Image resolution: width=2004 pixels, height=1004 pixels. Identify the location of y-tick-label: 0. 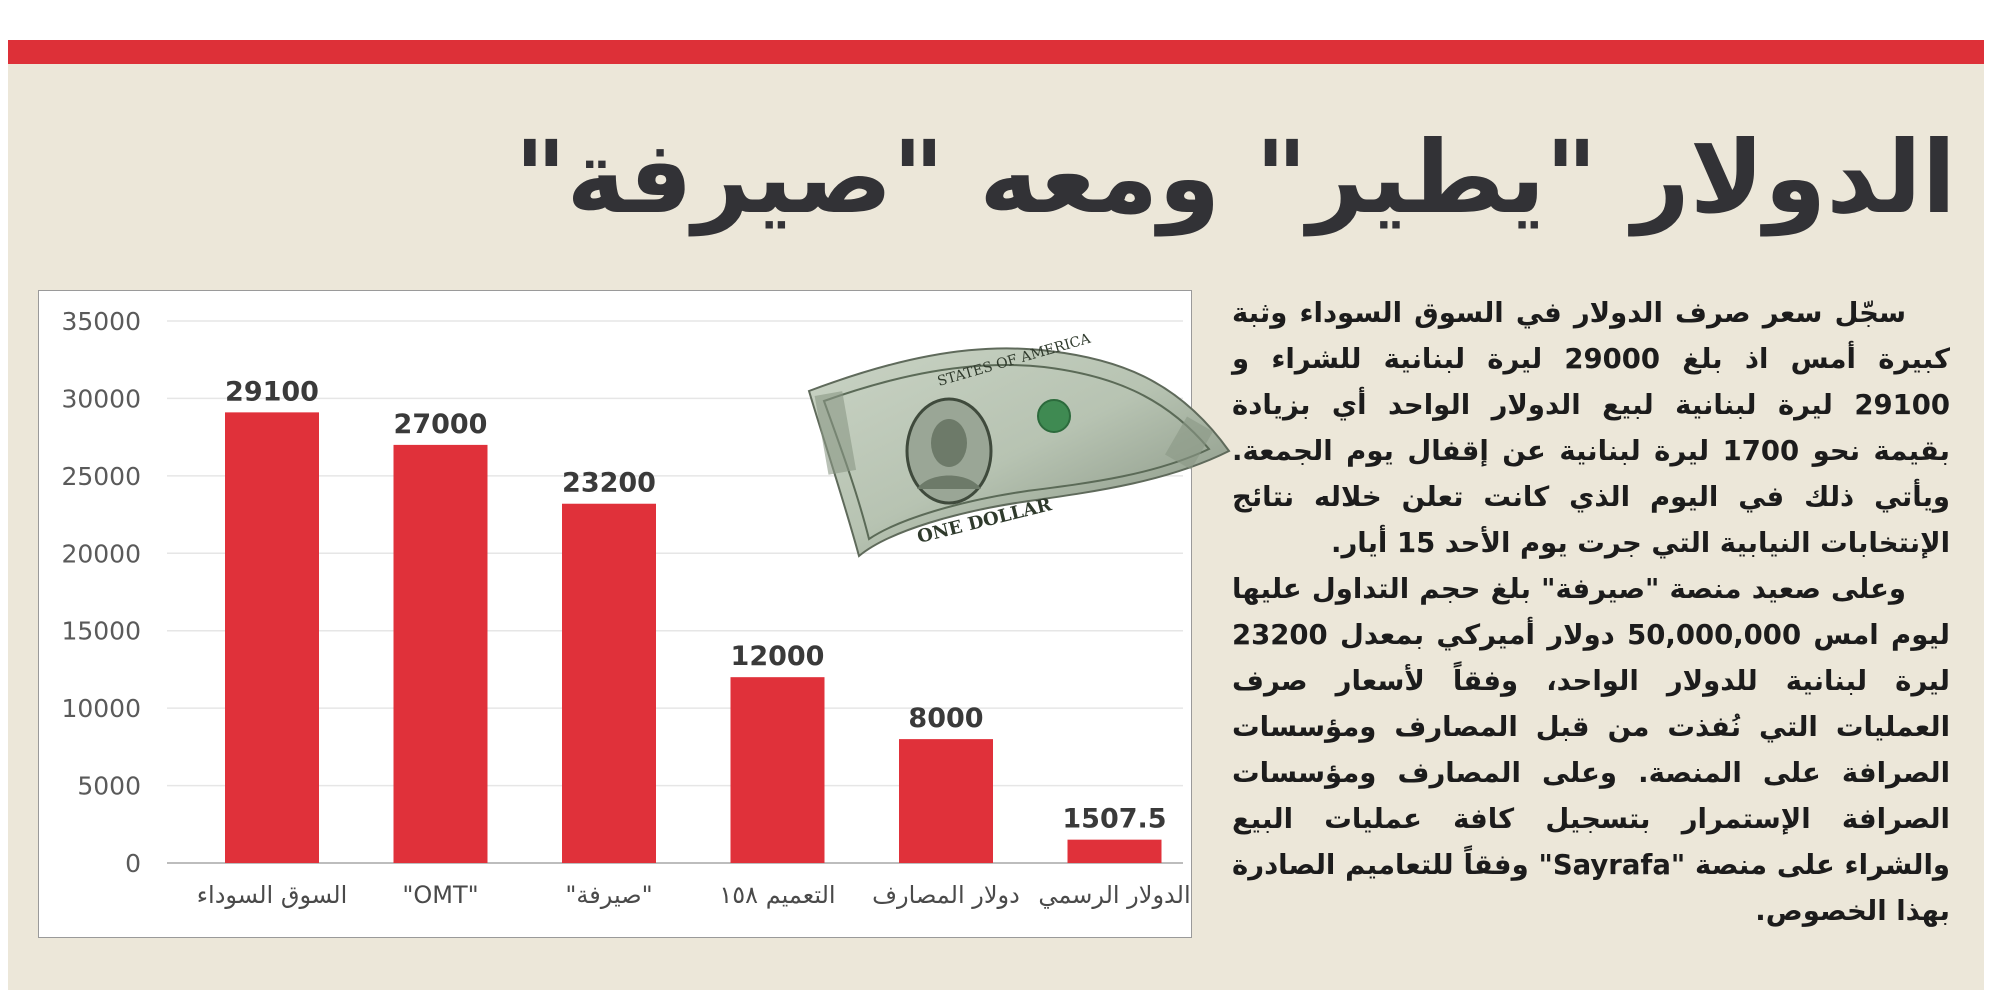
(133, 863).